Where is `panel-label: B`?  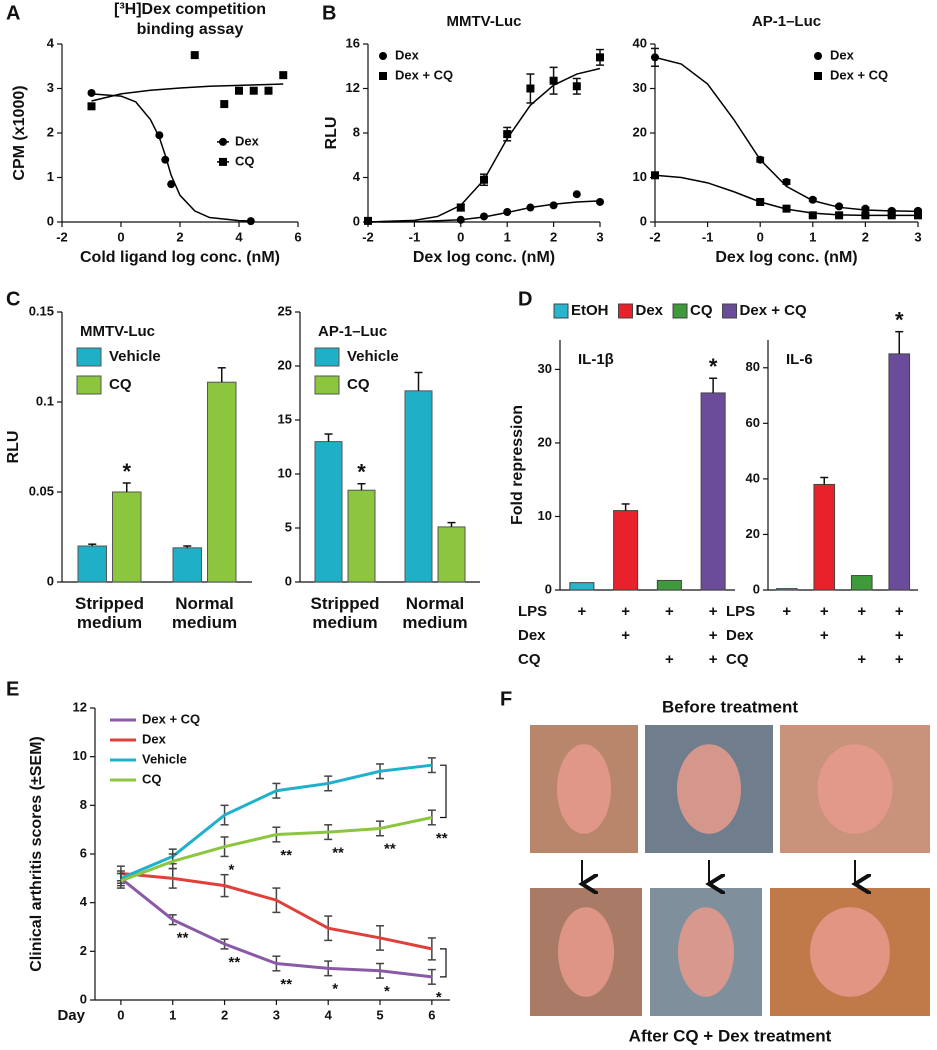 panel-label: B is located at coordinates (329, 13).